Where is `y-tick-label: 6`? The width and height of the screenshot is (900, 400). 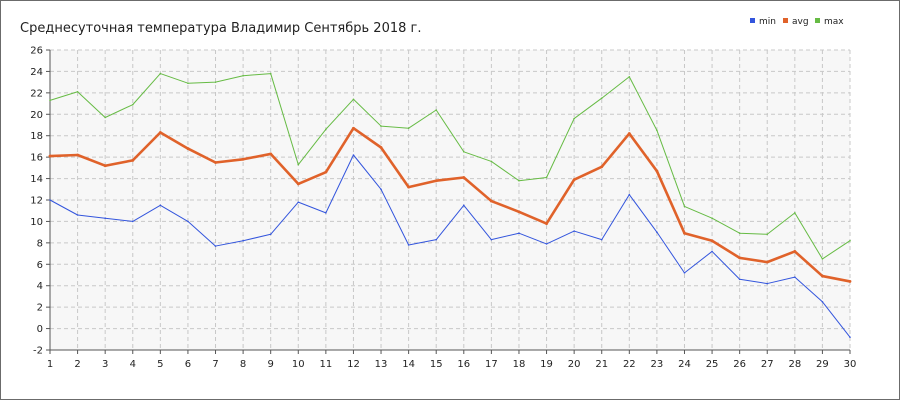
y-tick-label: 6 is located at coordinates (40, 265).